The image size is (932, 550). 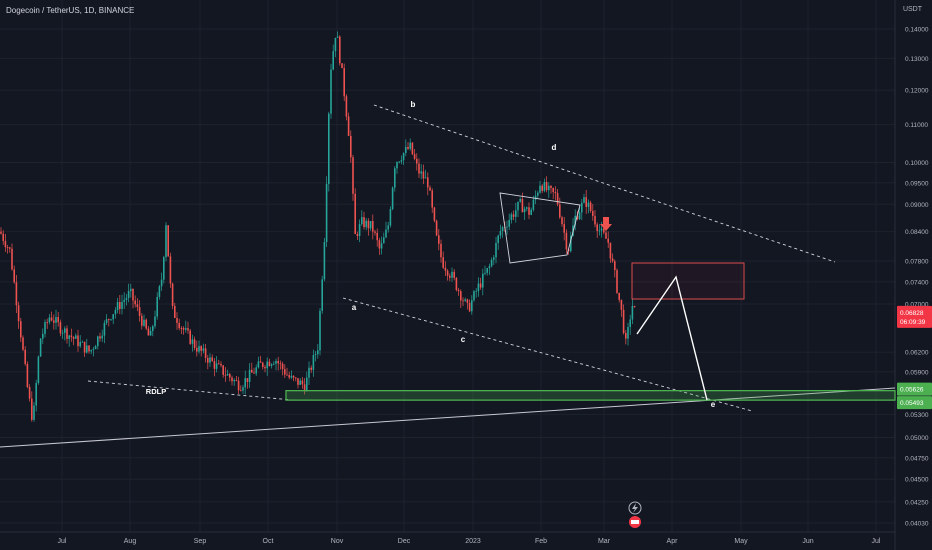 I want to click on down-arrow-icon, so click(x=606, y=224).